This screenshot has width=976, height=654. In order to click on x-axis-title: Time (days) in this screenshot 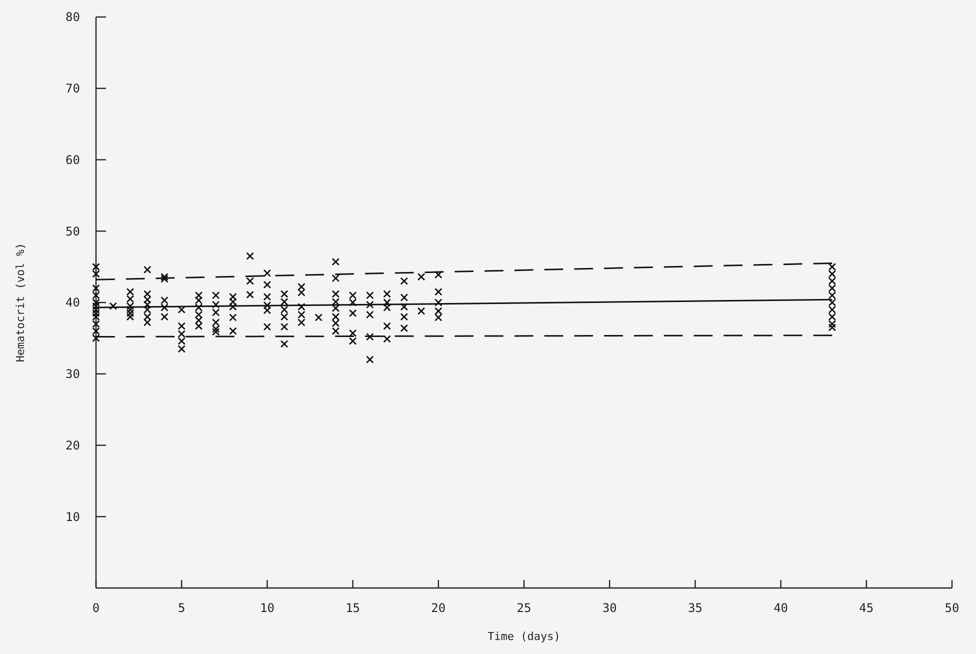, I will do `click(524, 636)`.